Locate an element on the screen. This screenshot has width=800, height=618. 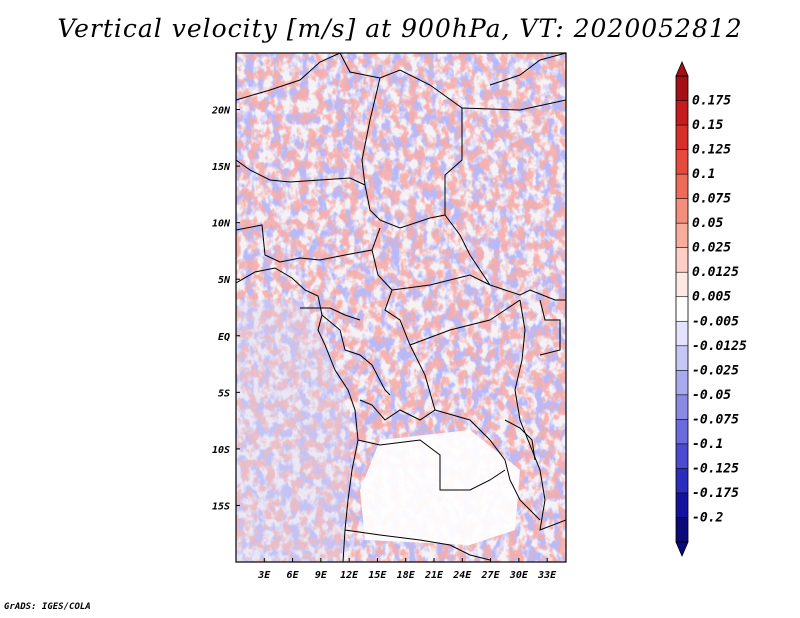
x-tick-label: 27E is located at coordinates (491, 575).